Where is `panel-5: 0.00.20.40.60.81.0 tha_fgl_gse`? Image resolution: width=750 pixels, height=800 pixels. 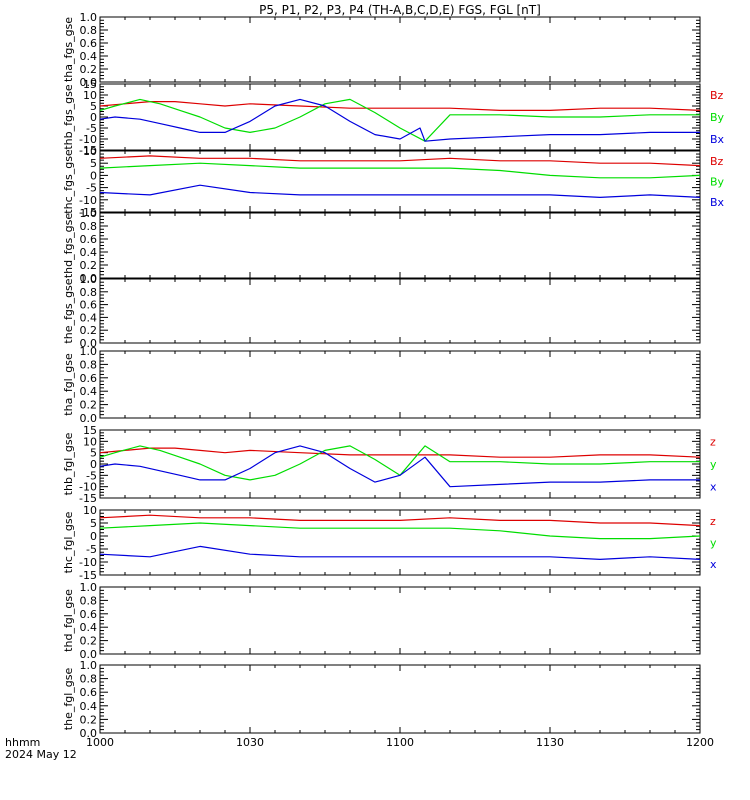
panel-5: 0.00.20.40.60.81.0 tha_fgl_gse is located at coordinates (381, 385).